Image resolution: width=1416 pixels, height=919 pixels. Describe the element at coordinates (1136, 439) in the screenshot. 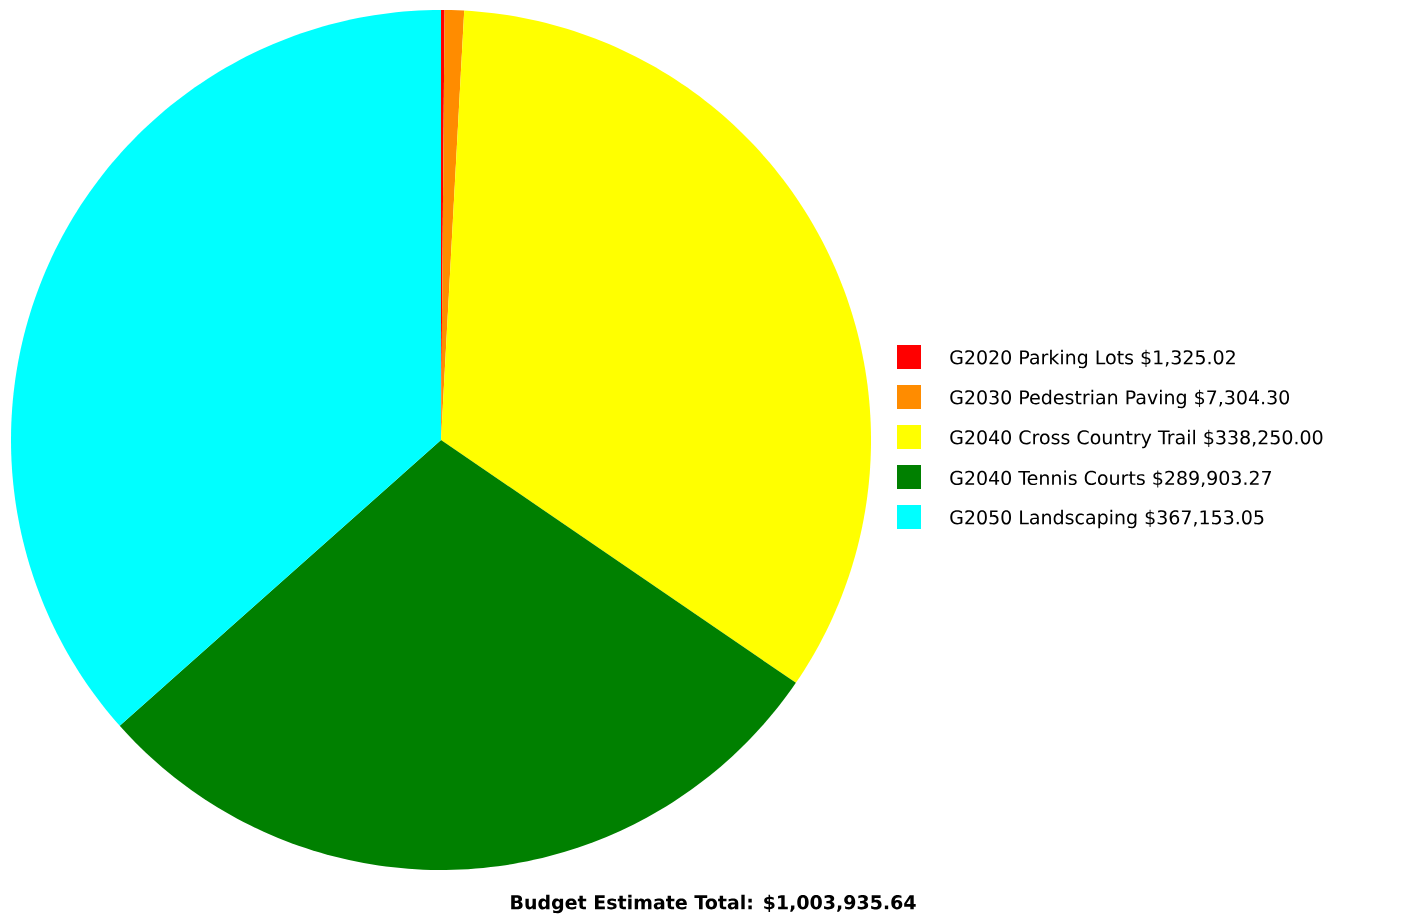

I see `legend-label: G2040 Cross Country Trail $338,250.00` at that location.